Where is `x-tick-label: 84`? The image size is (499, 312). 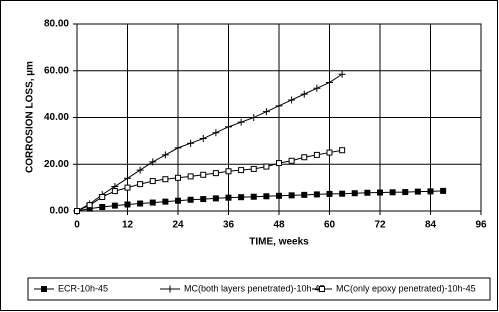 x-tick-label: 84 is located at coordinates (431, 225).